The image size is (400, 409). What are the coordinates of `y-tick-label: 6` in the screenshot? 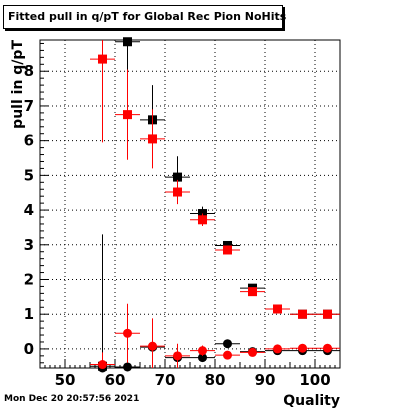 It's located at (29, 141).